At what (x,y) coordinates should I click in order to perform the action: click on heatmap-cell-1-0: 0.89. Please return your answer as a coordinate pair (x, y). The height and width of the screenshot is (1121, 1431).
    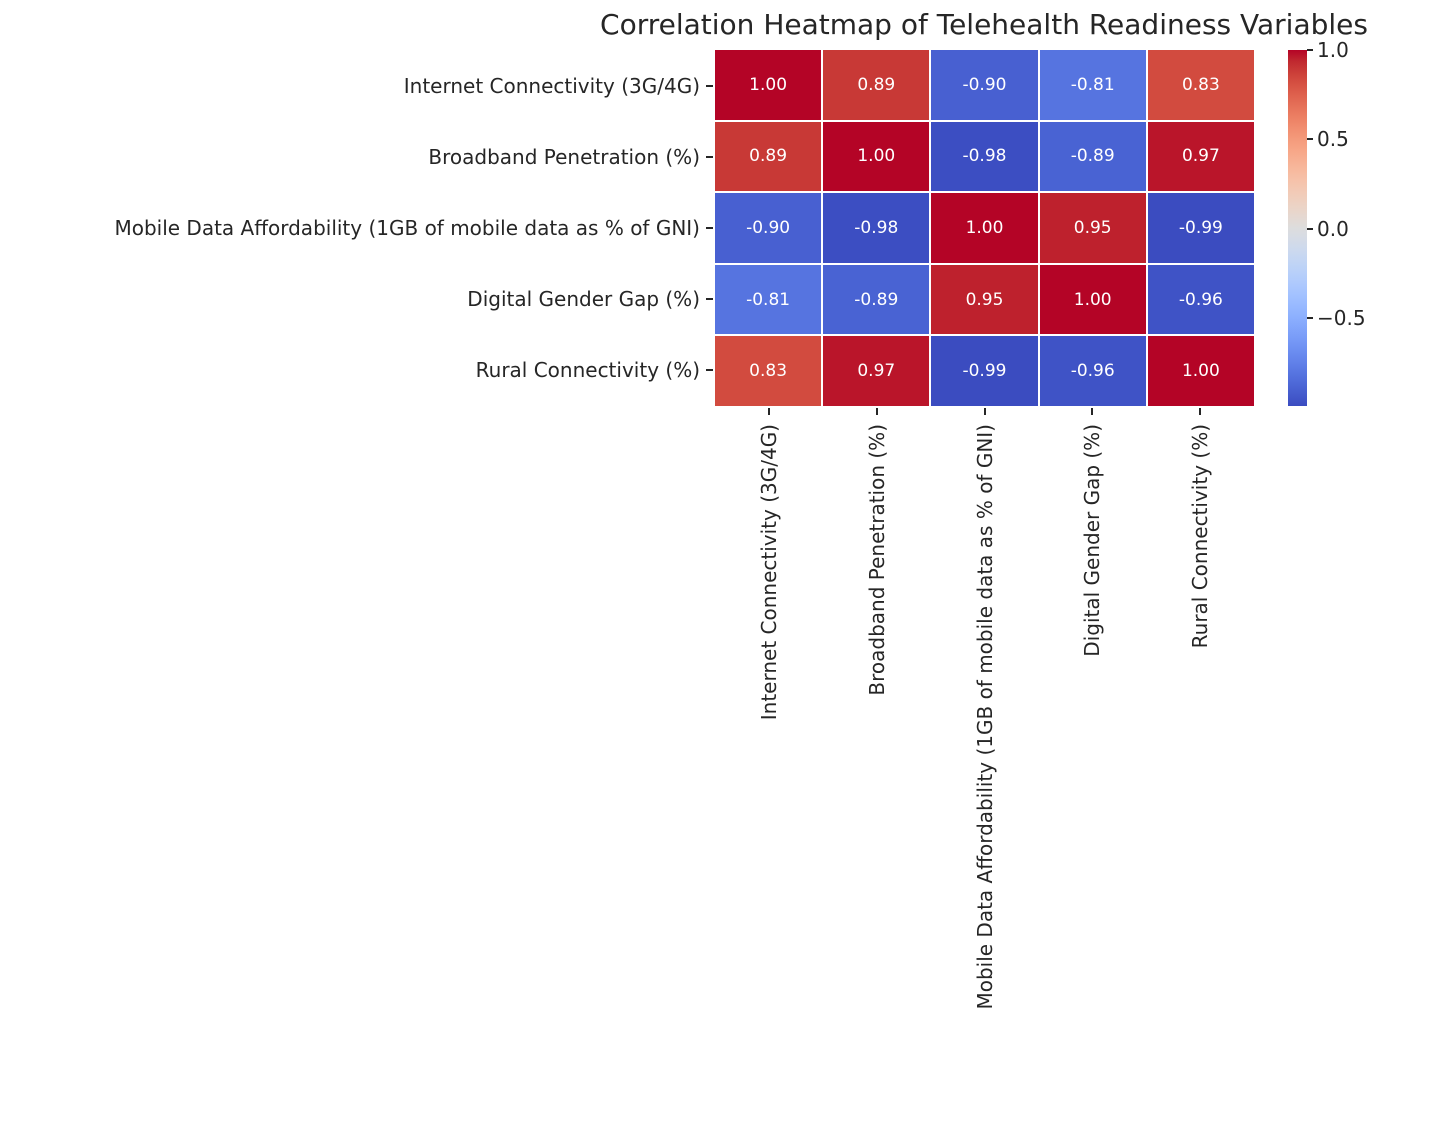
    Looking at the image, I should click on (768, 156).